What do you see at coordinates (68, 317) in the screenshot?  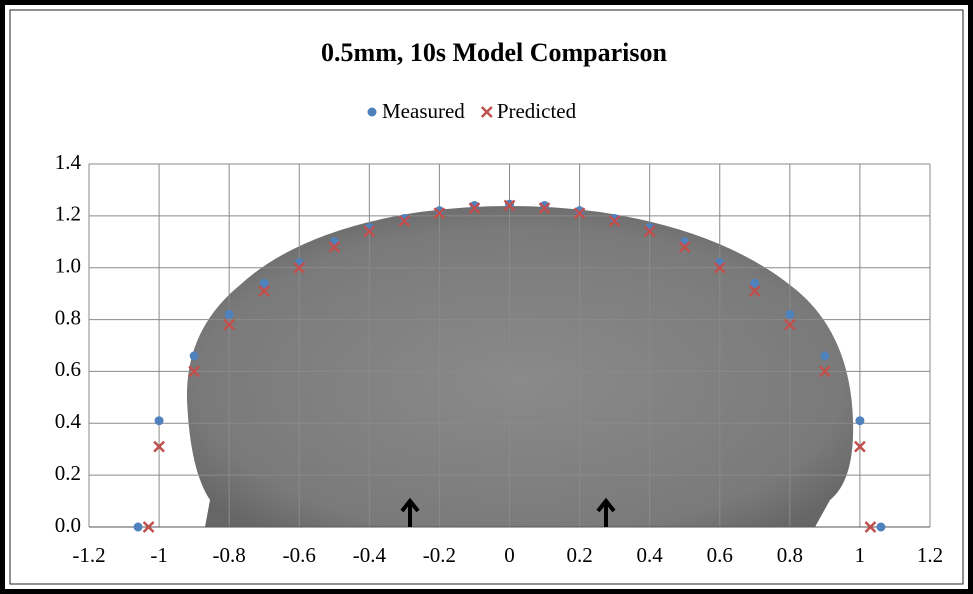 I see `y-tick-label: 0.8` at bounding box center [68, 317].